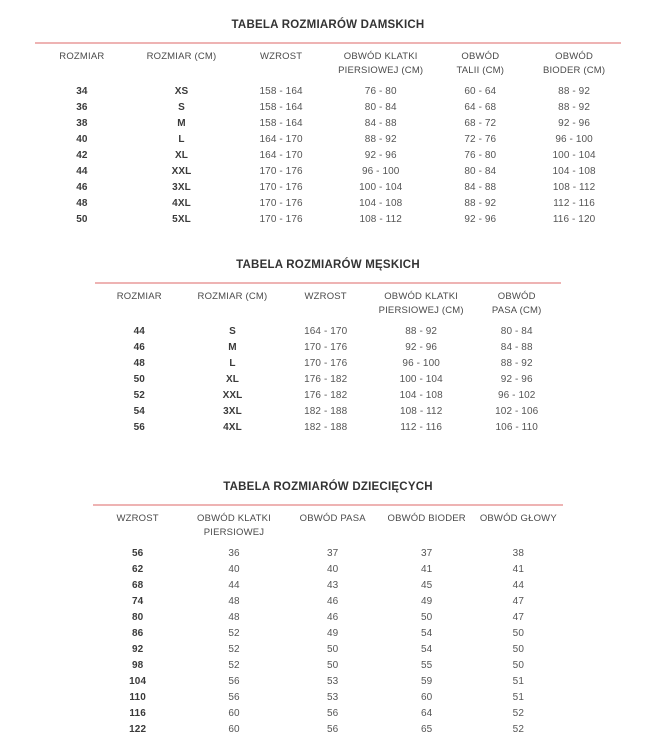 This screenshot has height=750, width=656. I want to click on cell-size: 48, so click(82, 203).